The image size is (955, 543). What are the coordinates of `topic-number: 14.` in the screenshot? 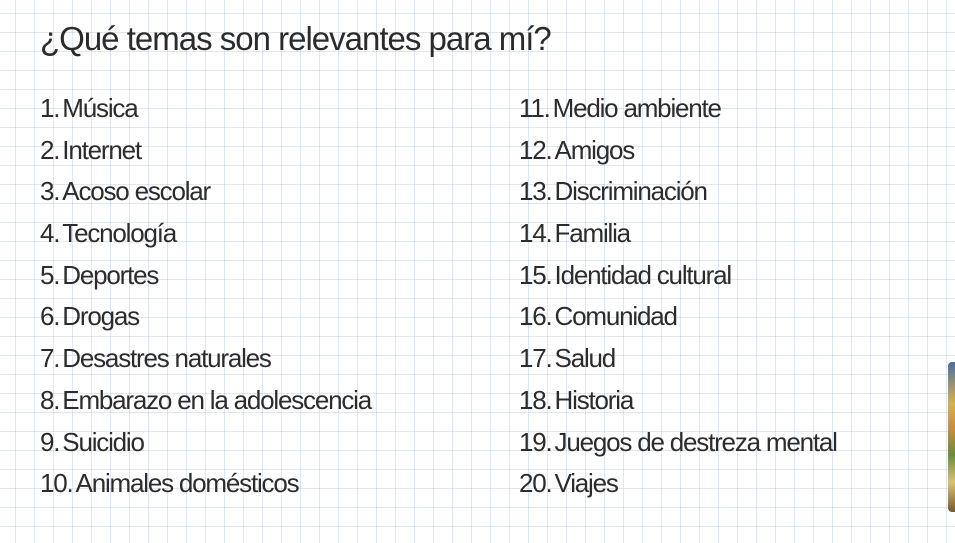 It's located at (536, 233).